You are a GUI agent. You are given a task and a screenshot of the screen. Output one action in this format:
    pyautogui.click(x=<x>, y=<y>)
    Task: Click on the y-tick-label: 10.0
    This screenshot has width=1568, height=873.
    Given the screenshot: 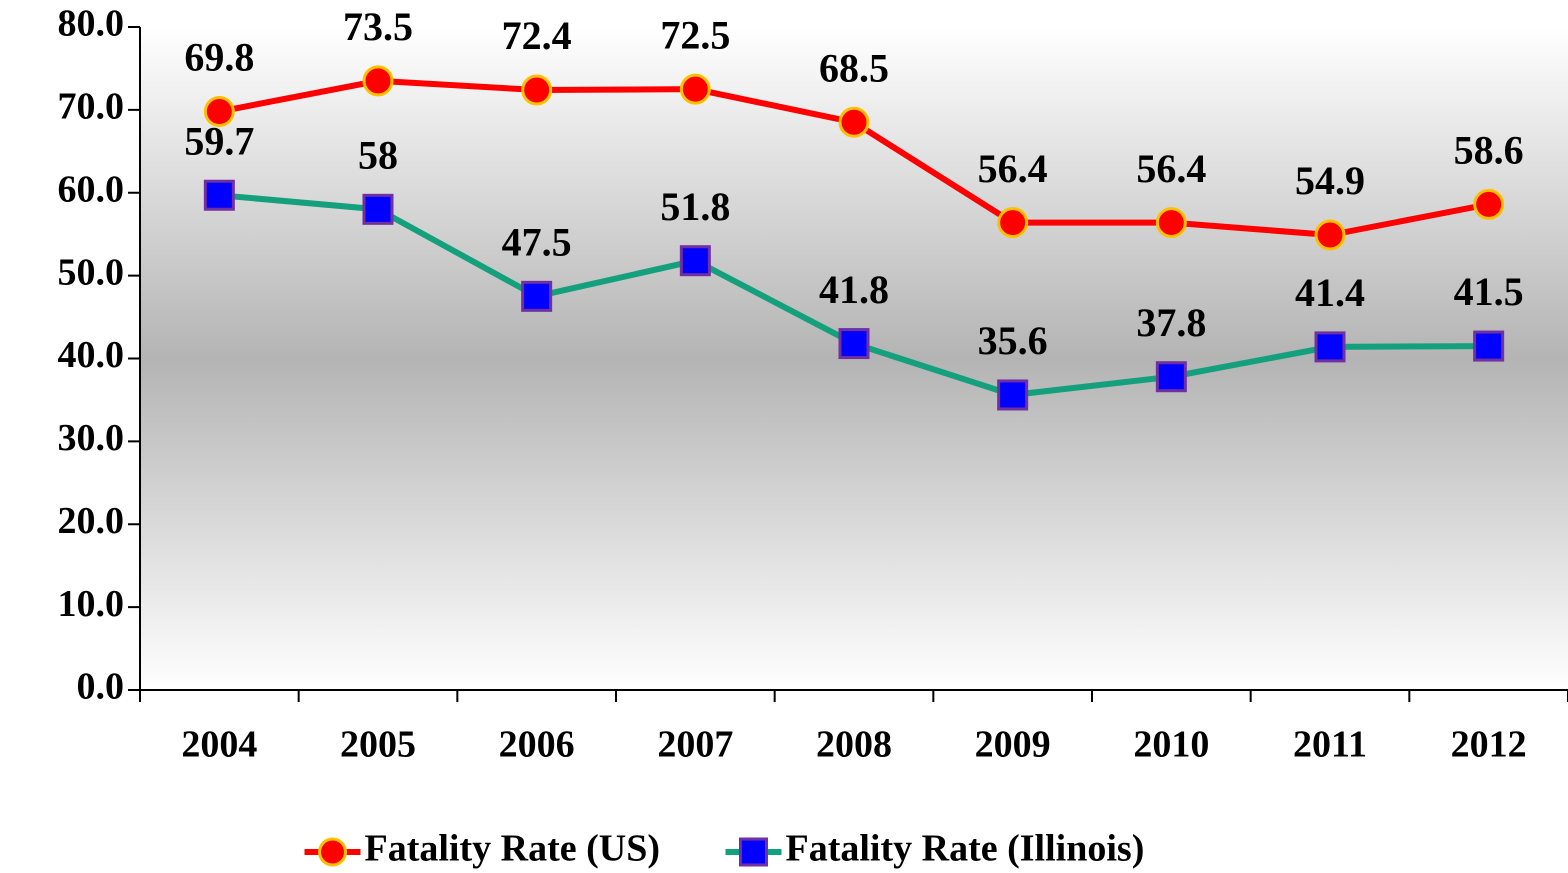 What is the action you would take?
    pyautogui.click(x=91, y=604)
    